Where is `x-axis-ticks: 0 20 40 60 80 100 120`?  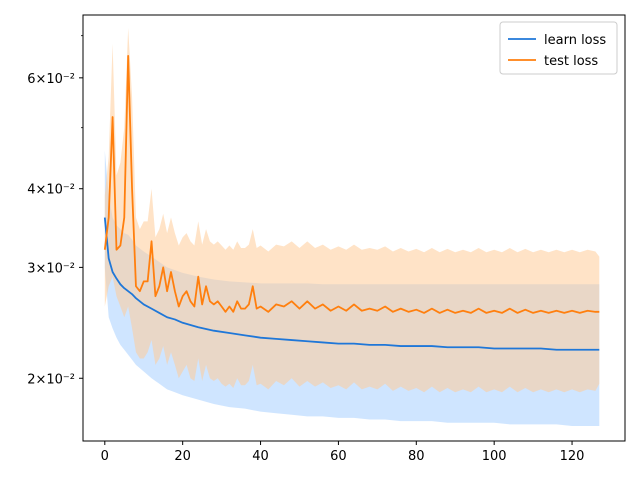
x-axis-ticks: 0 20 40 60 80 100 120 is located at coordinates (343, 452).